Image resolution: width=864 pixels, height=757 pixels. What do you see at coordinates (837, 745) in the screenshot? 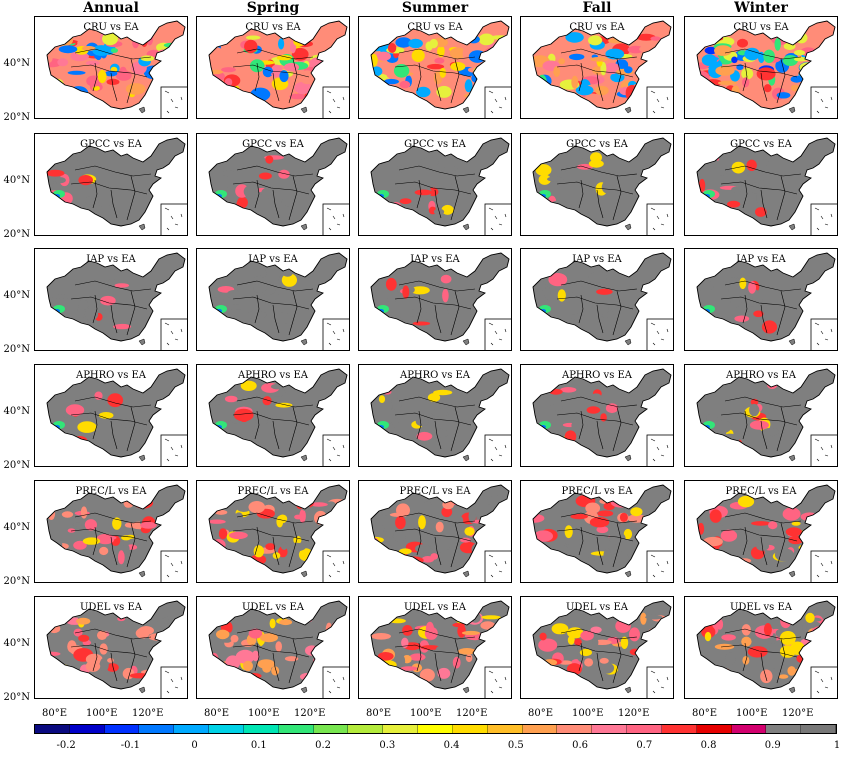
I see `colorbar-tick-label: 1` at bounding box center [837, 745].